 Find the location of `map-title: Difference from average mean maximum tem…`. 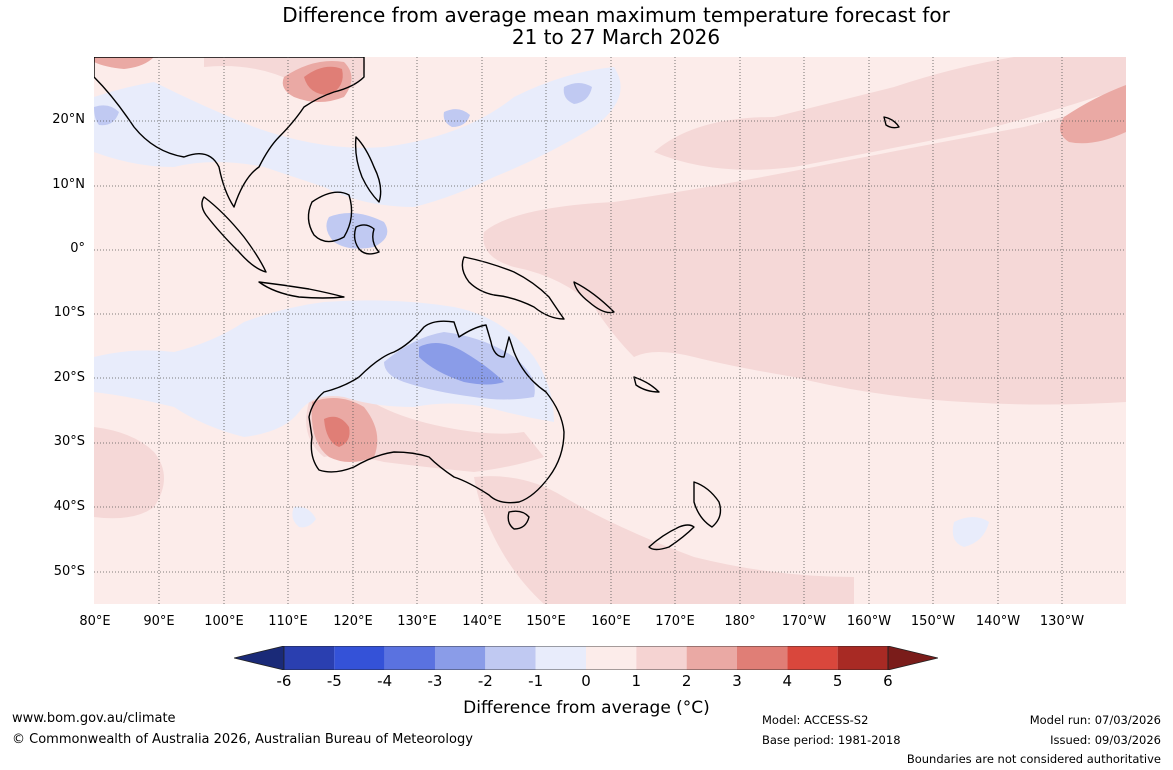

map-title: Difference from average mean maximum tem… is located at coordinates (586, 26).